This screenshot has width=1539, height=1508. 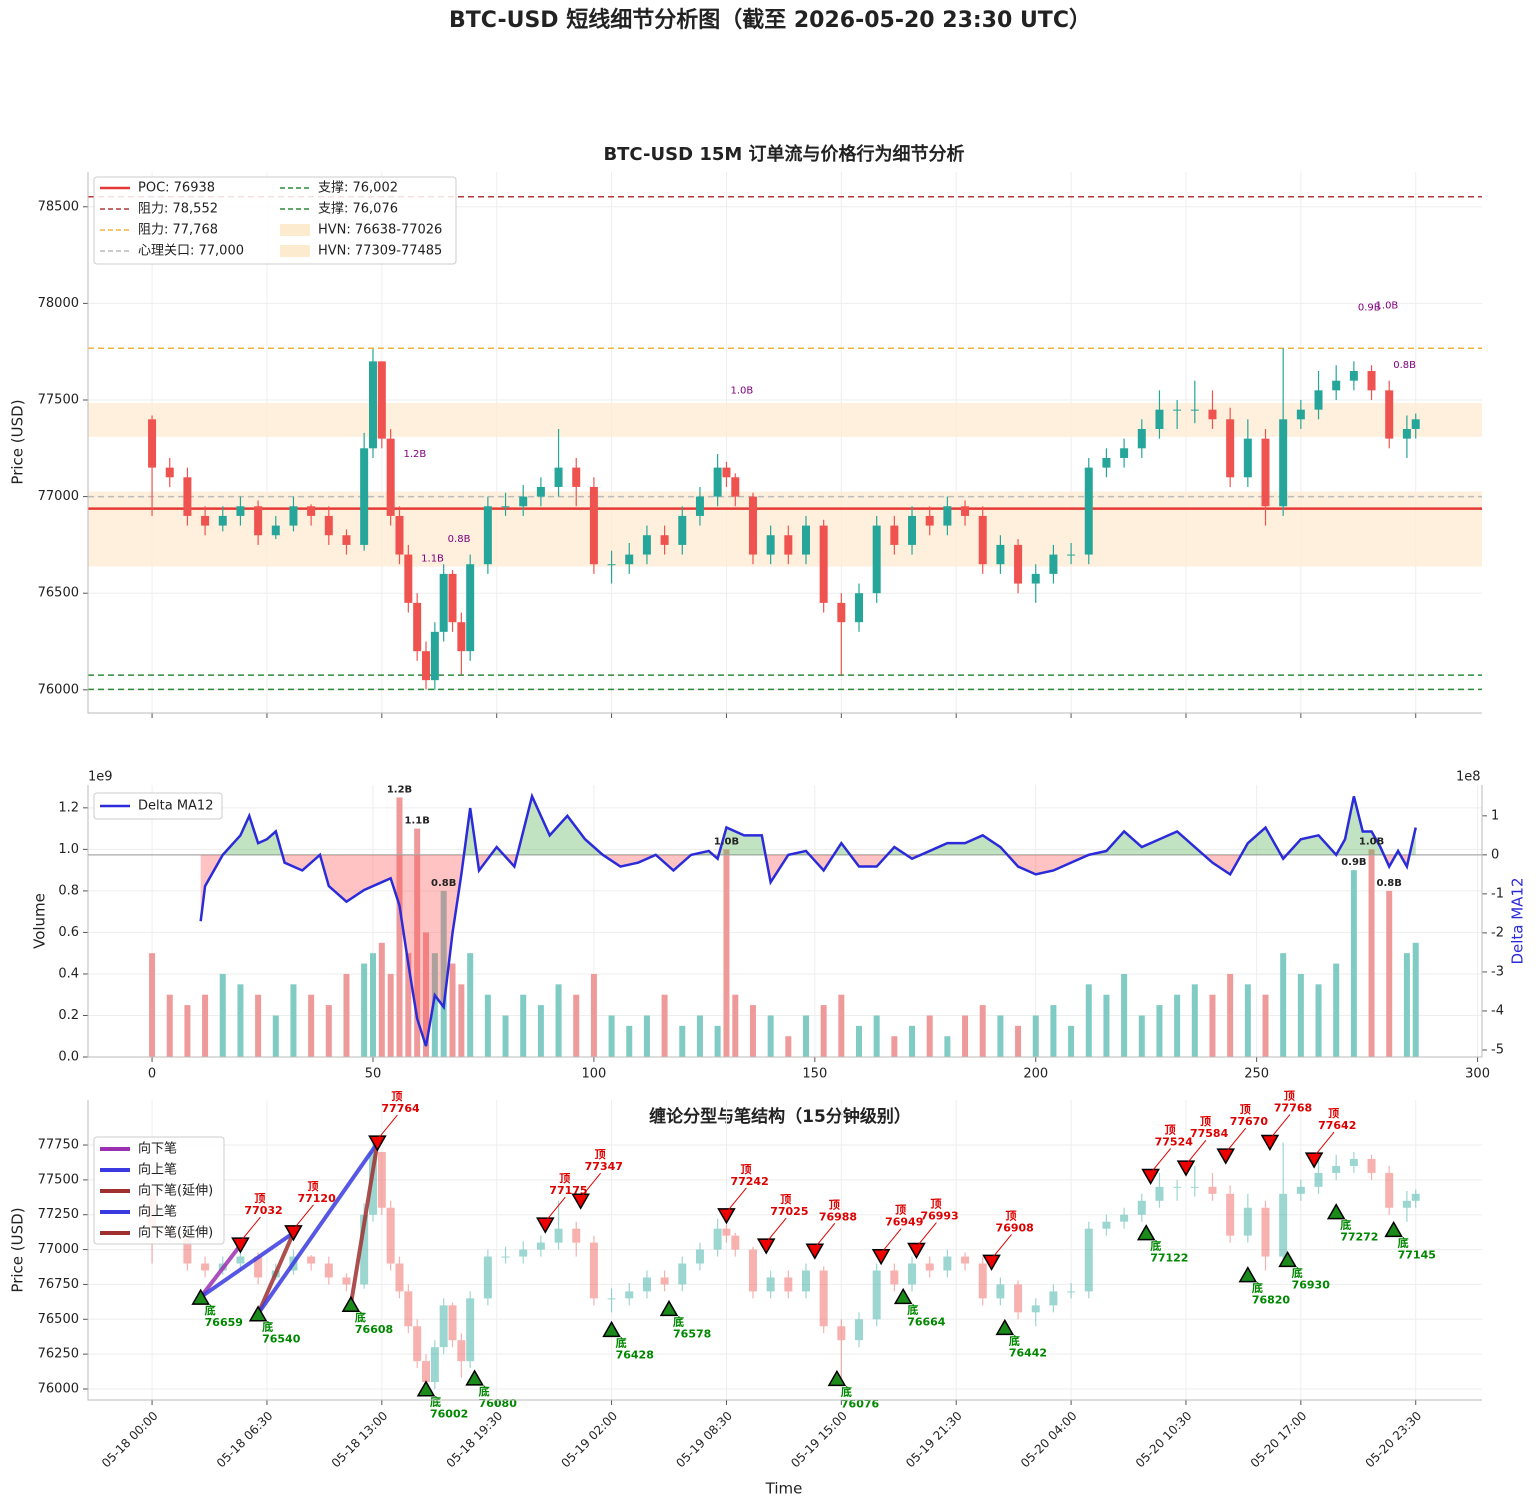 What do you see at coordinates (18, 441) in the screenshot?
I see `price-y-label: Price (USD)` at bounding box center [18, 441].